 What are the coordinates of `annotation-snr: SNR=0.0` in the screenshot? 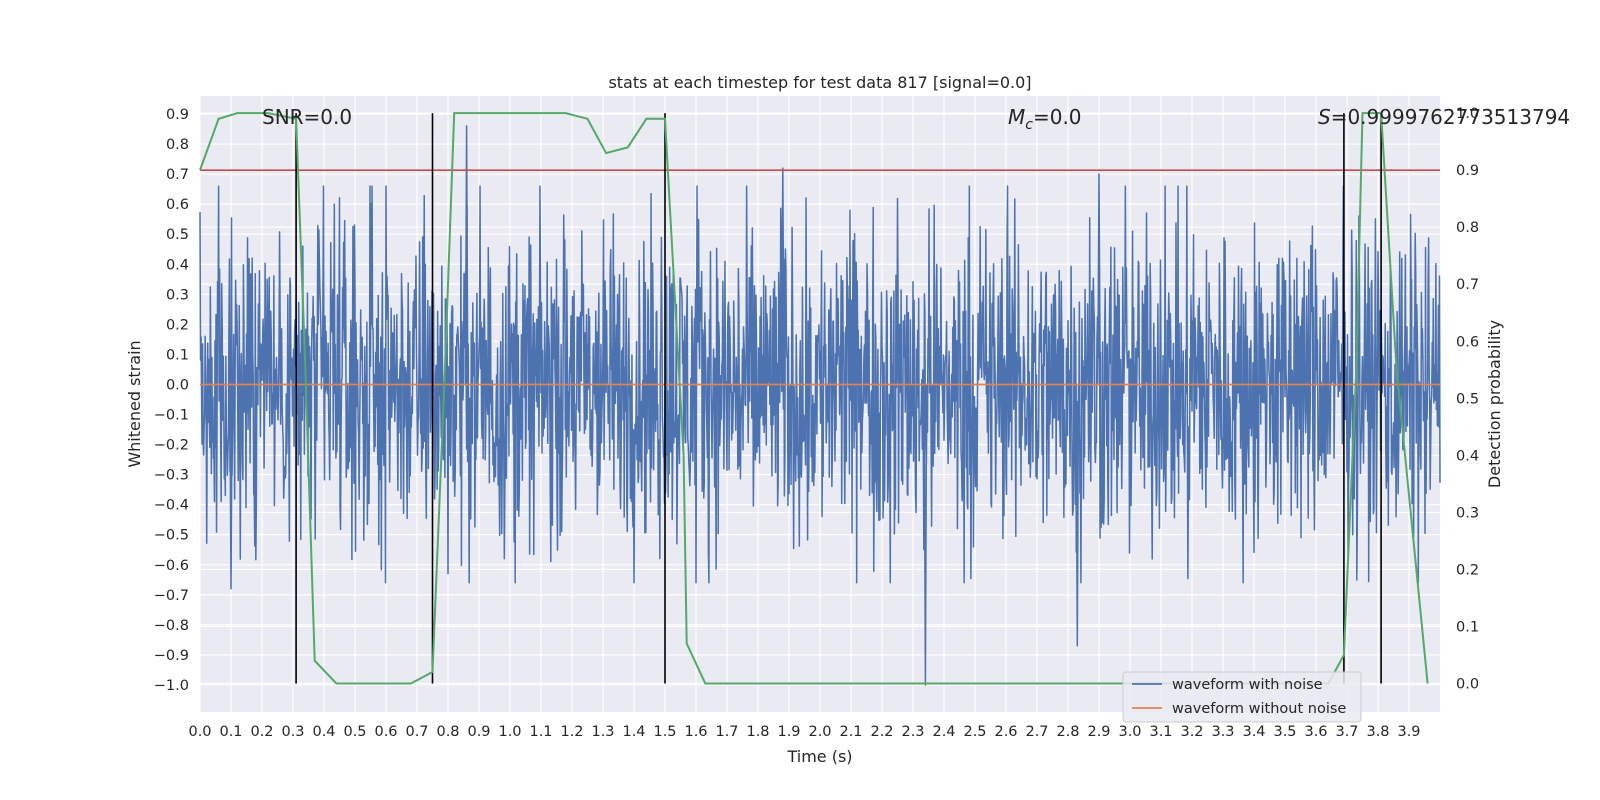 It's located at (307, 117).